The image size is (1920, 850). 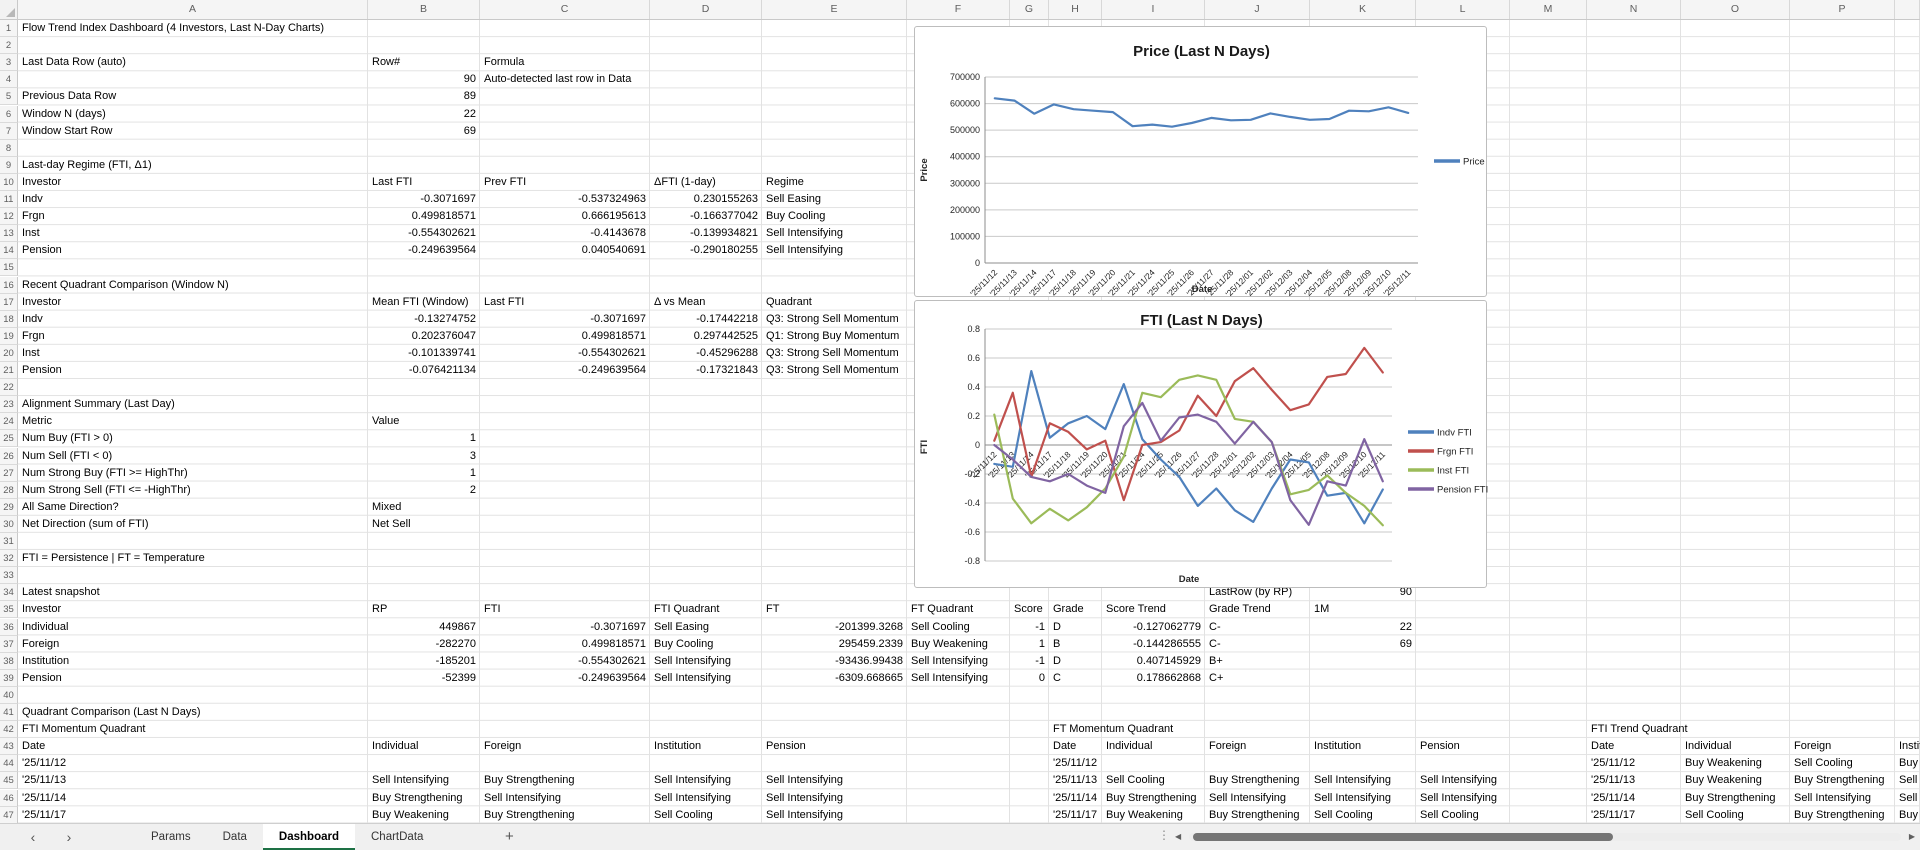 What do you see at coordinates (1057, 677) in the screenshot?
I see `cell-H39: C` at bounding box center [1057, 677].